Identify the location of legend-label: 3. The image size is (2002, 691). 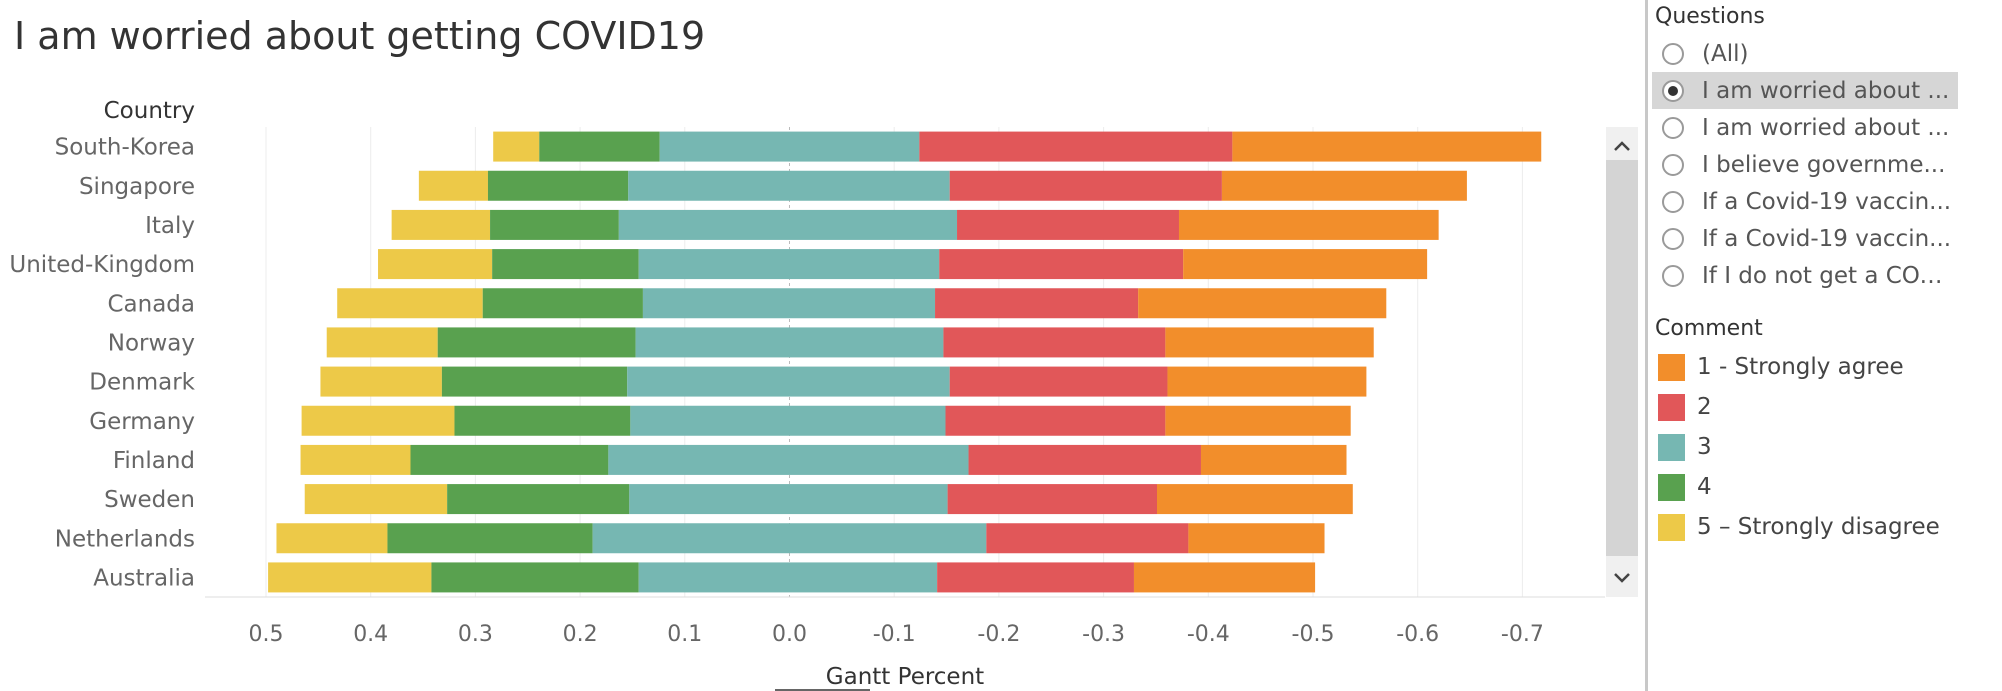
(1704, 447).